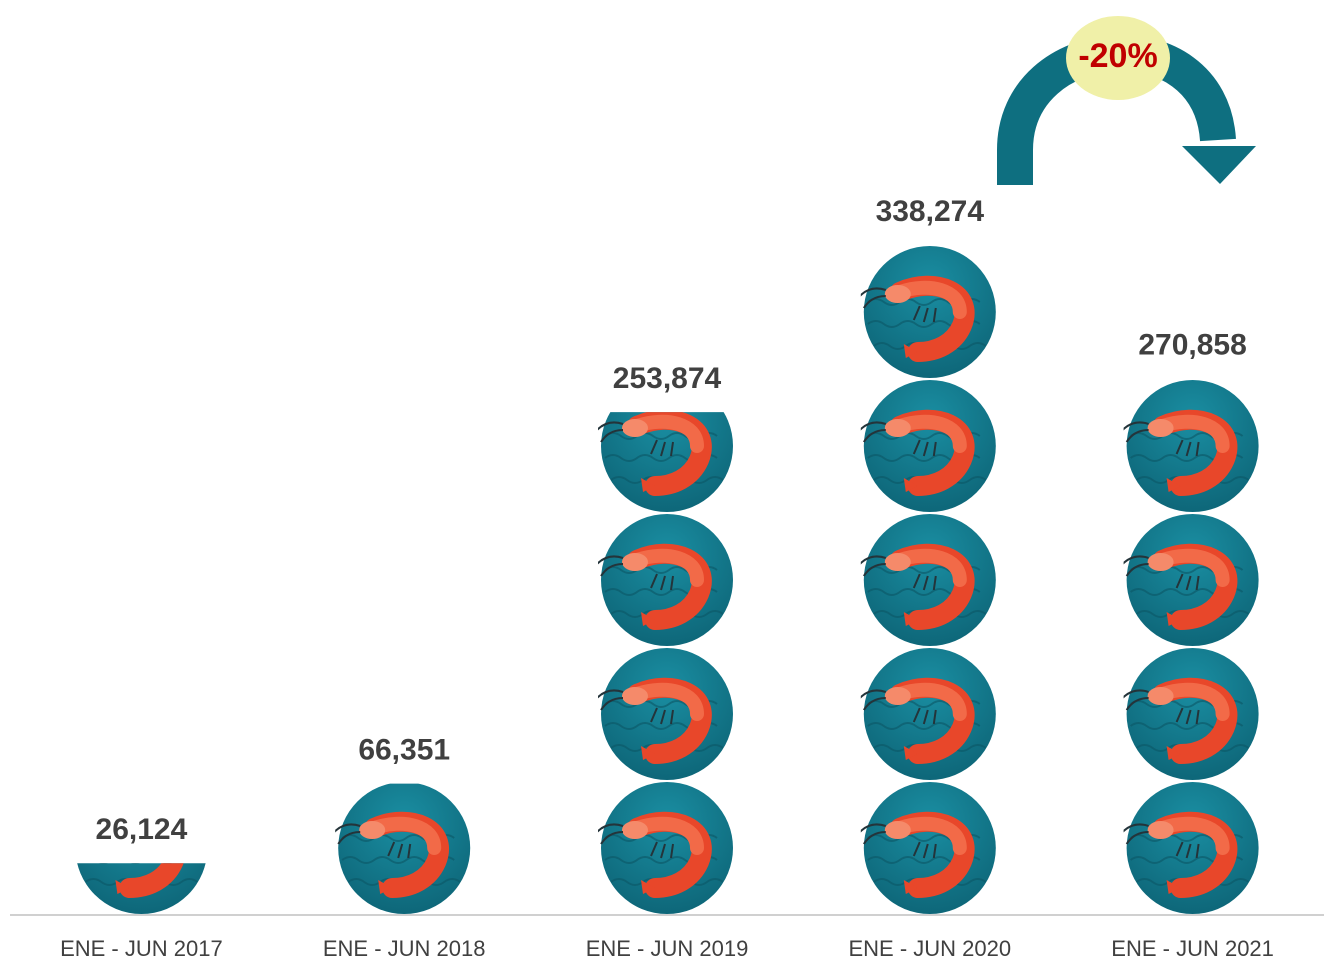 The width and height of the screenshot is (1334, 964). Describe the element at coordinates (930, 211) in the screenshot. I see `value-label: 338,274` at that location.